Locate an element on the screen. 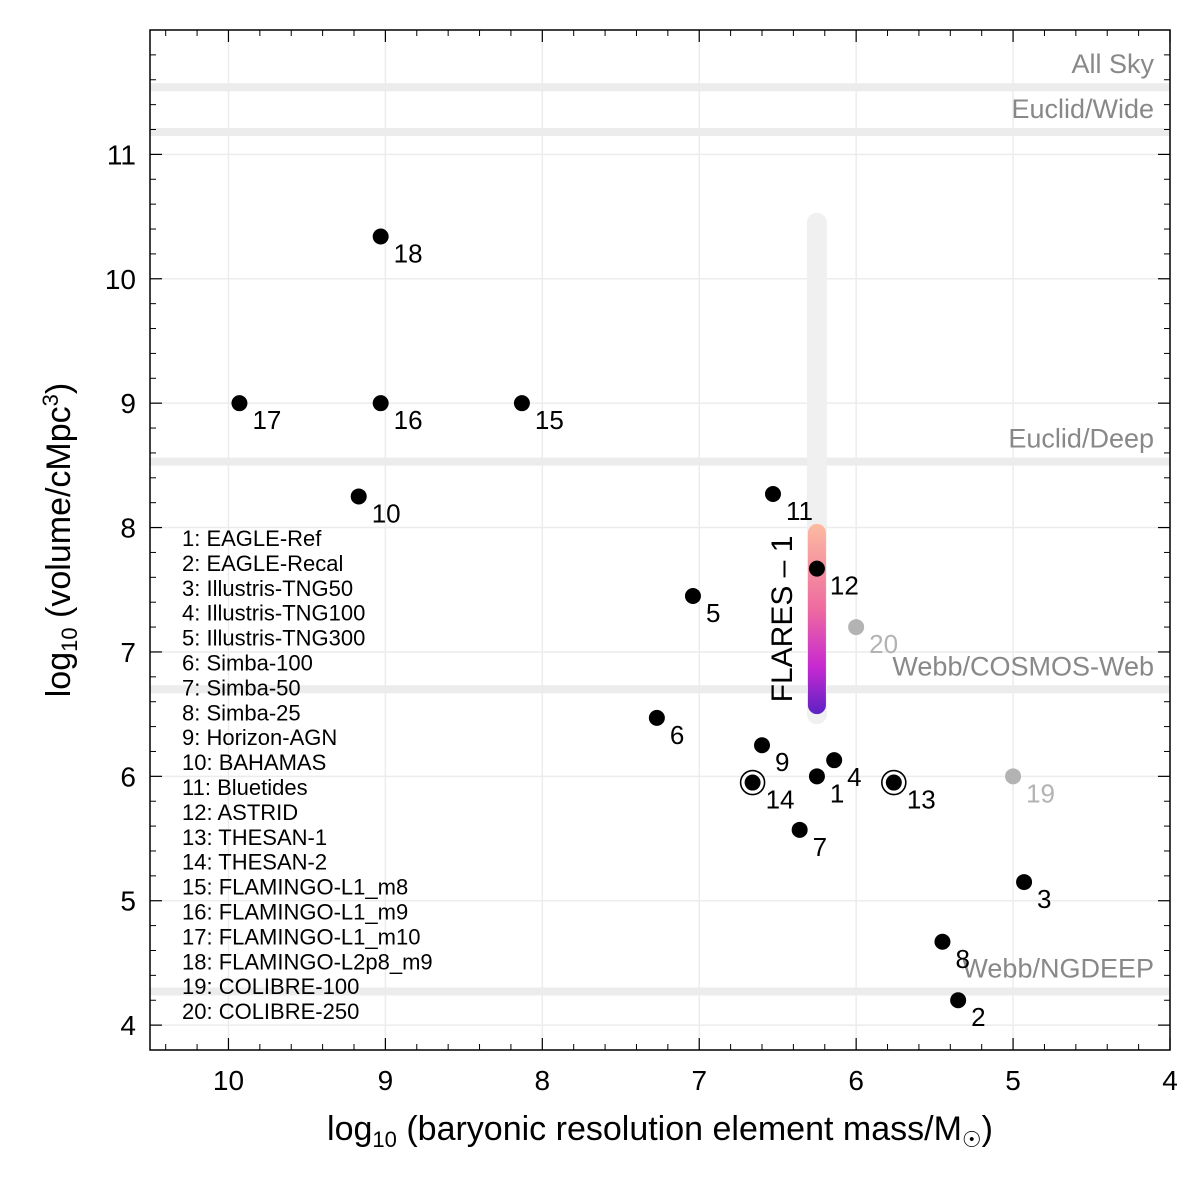 Image resolution: width=1200 pixels, height=1200 pixels. point-label-18: 18 is located at coordinates (408, 253).